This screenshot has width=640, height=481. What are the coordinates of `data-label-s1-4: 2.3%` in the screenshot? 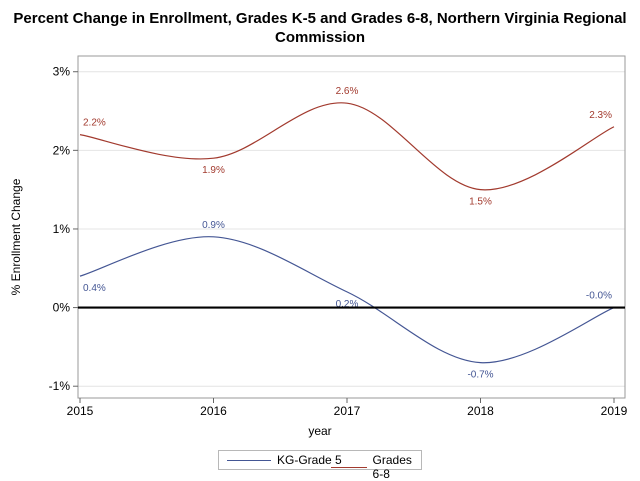 It's located at (600, 115).